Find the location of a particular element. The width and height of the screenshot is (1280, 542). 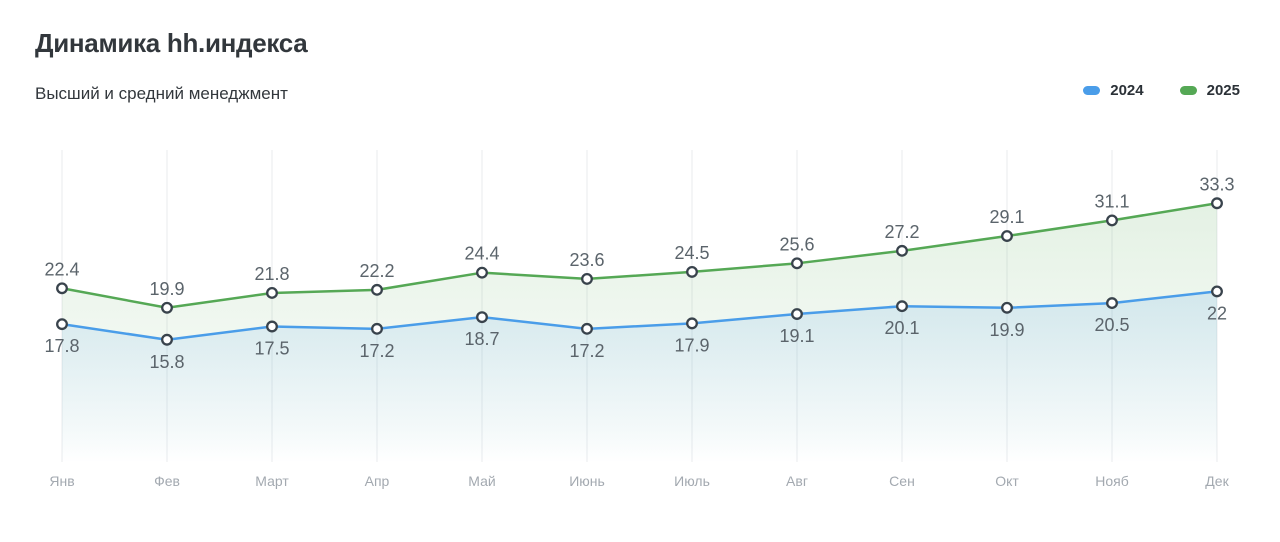

x-axis-label-Дек: Дек is located at coordinates (1217, 481).